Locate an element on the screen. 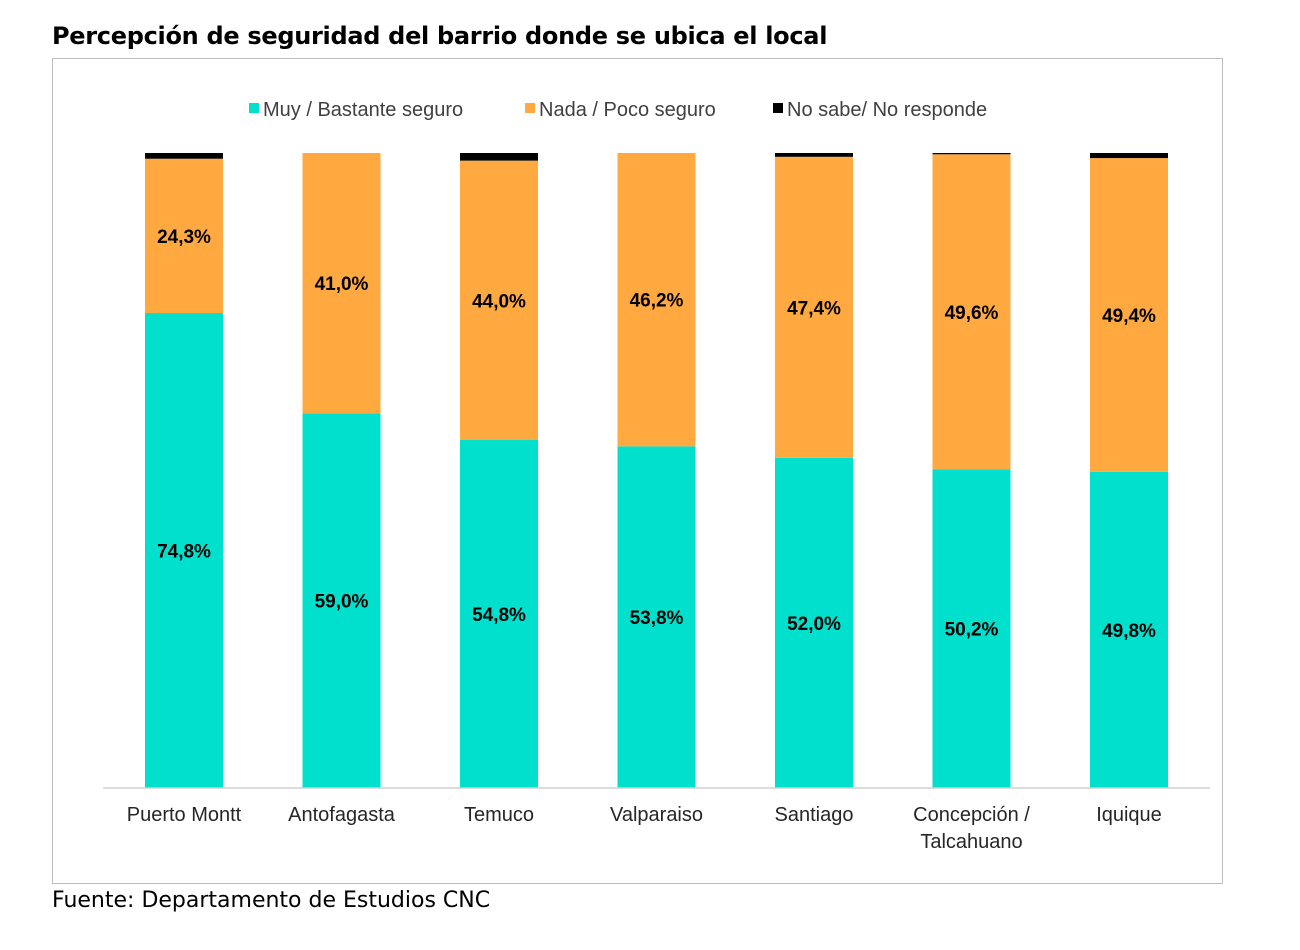  data-label-2-2: 41,0% is located at coordinates (342, 284).